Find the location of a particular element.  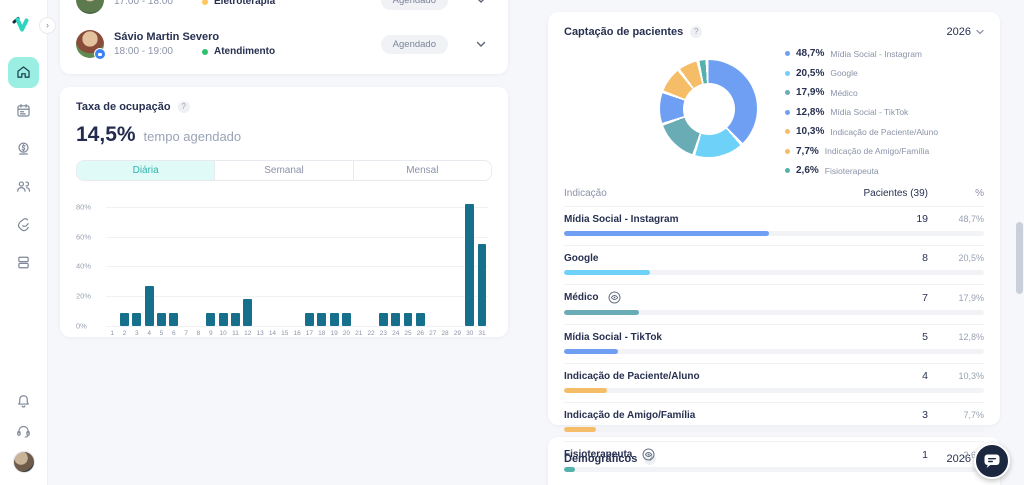

tab-diária: Diária is located at coordinates (146, 170).